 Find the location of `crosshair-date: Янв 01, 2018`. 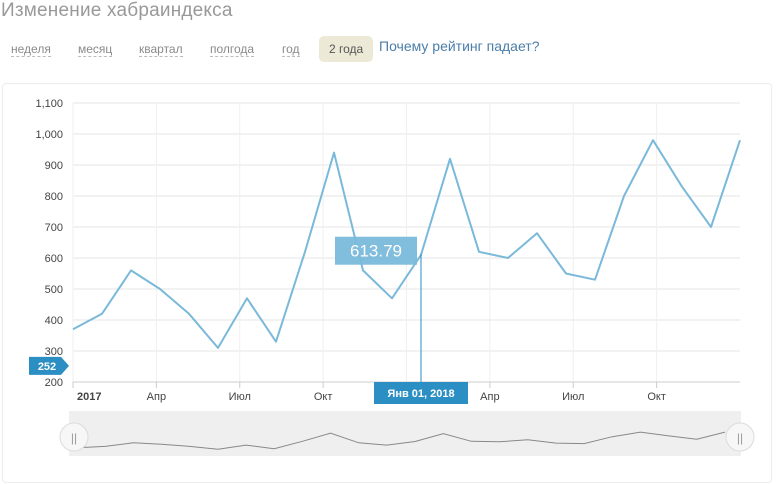

crosshair-date: Янв 01, 2018 is located at coordinates (420, 394).